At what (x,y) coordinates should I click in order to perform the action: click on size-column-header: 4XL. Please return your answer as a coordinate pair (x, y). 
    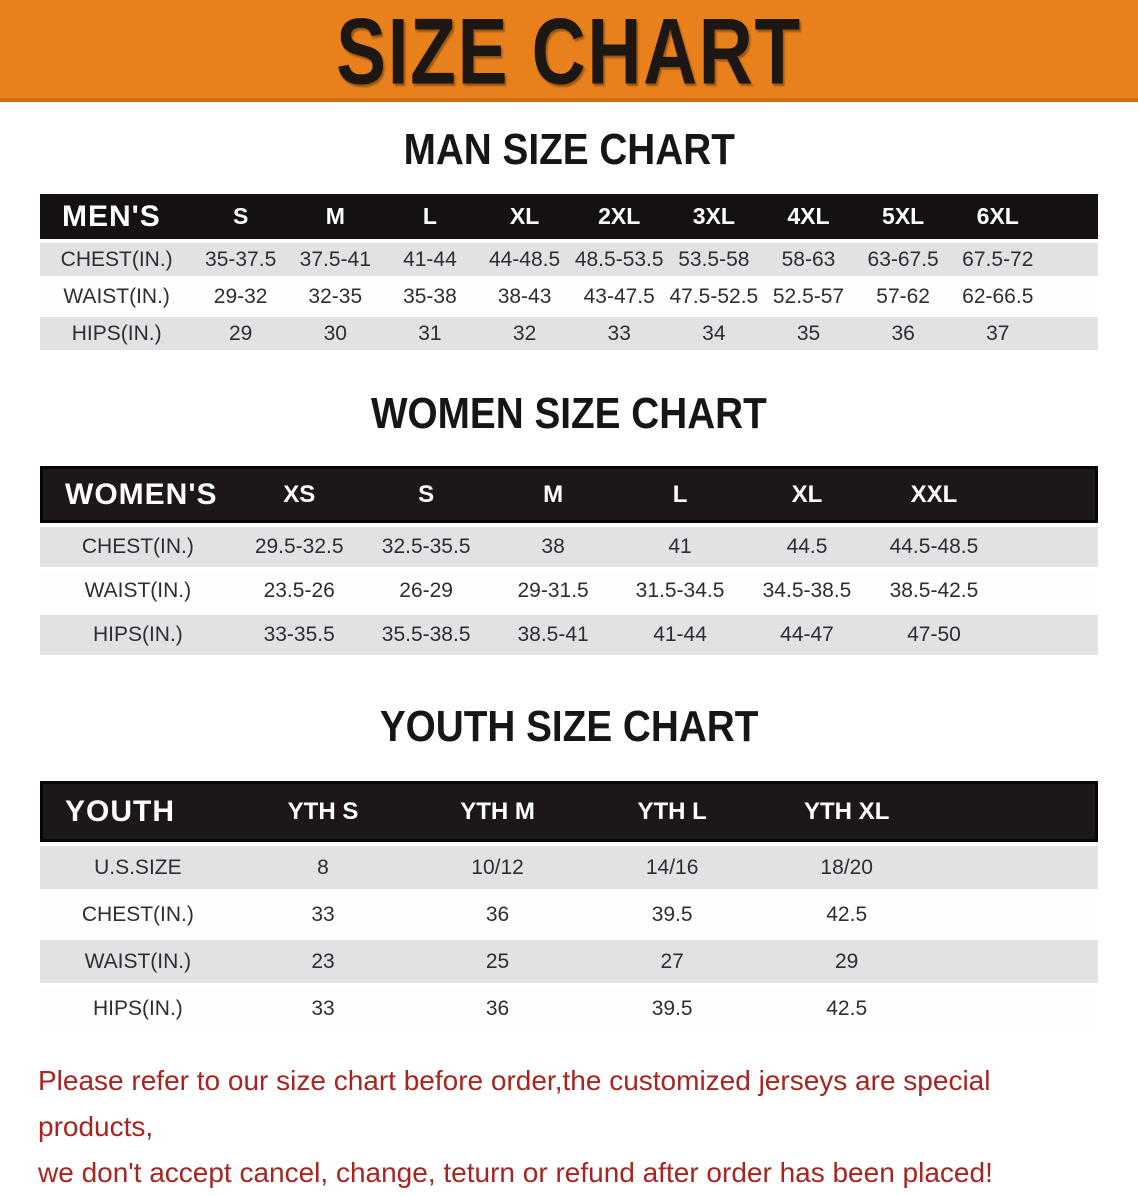
    Looking at the image, I should click on (808, 216).